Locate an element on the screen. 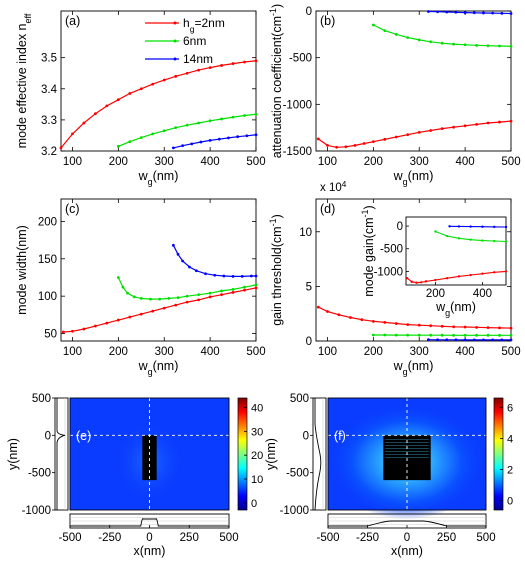 This screenshot has width=525, height=569. y-tick-label: 10 is located at coordinates (305, 233).